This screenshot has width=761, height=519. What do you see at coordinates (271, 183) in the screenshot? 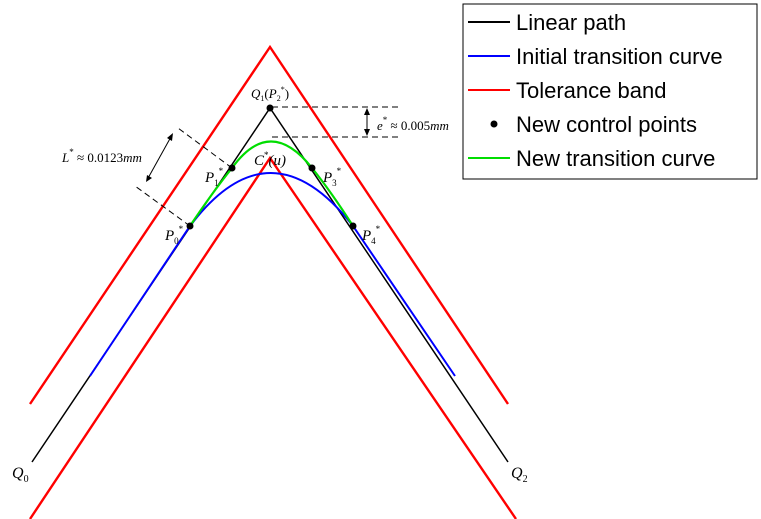
I see `new-transition-curve` at bounding box center [271, 183].